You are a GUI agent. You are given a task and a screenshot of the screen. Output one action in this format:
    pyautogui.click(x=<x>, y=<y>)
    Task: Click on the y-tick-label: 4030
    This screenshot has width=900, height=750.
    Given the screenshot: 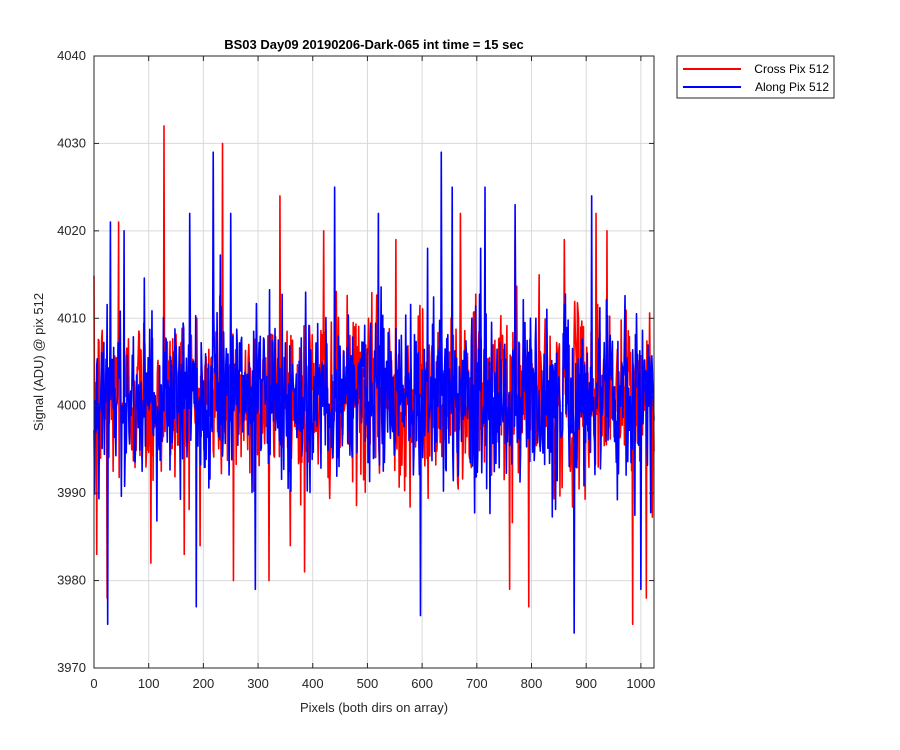 What is the action you would take?
    pyautogui.click(x=71, y=142)
    